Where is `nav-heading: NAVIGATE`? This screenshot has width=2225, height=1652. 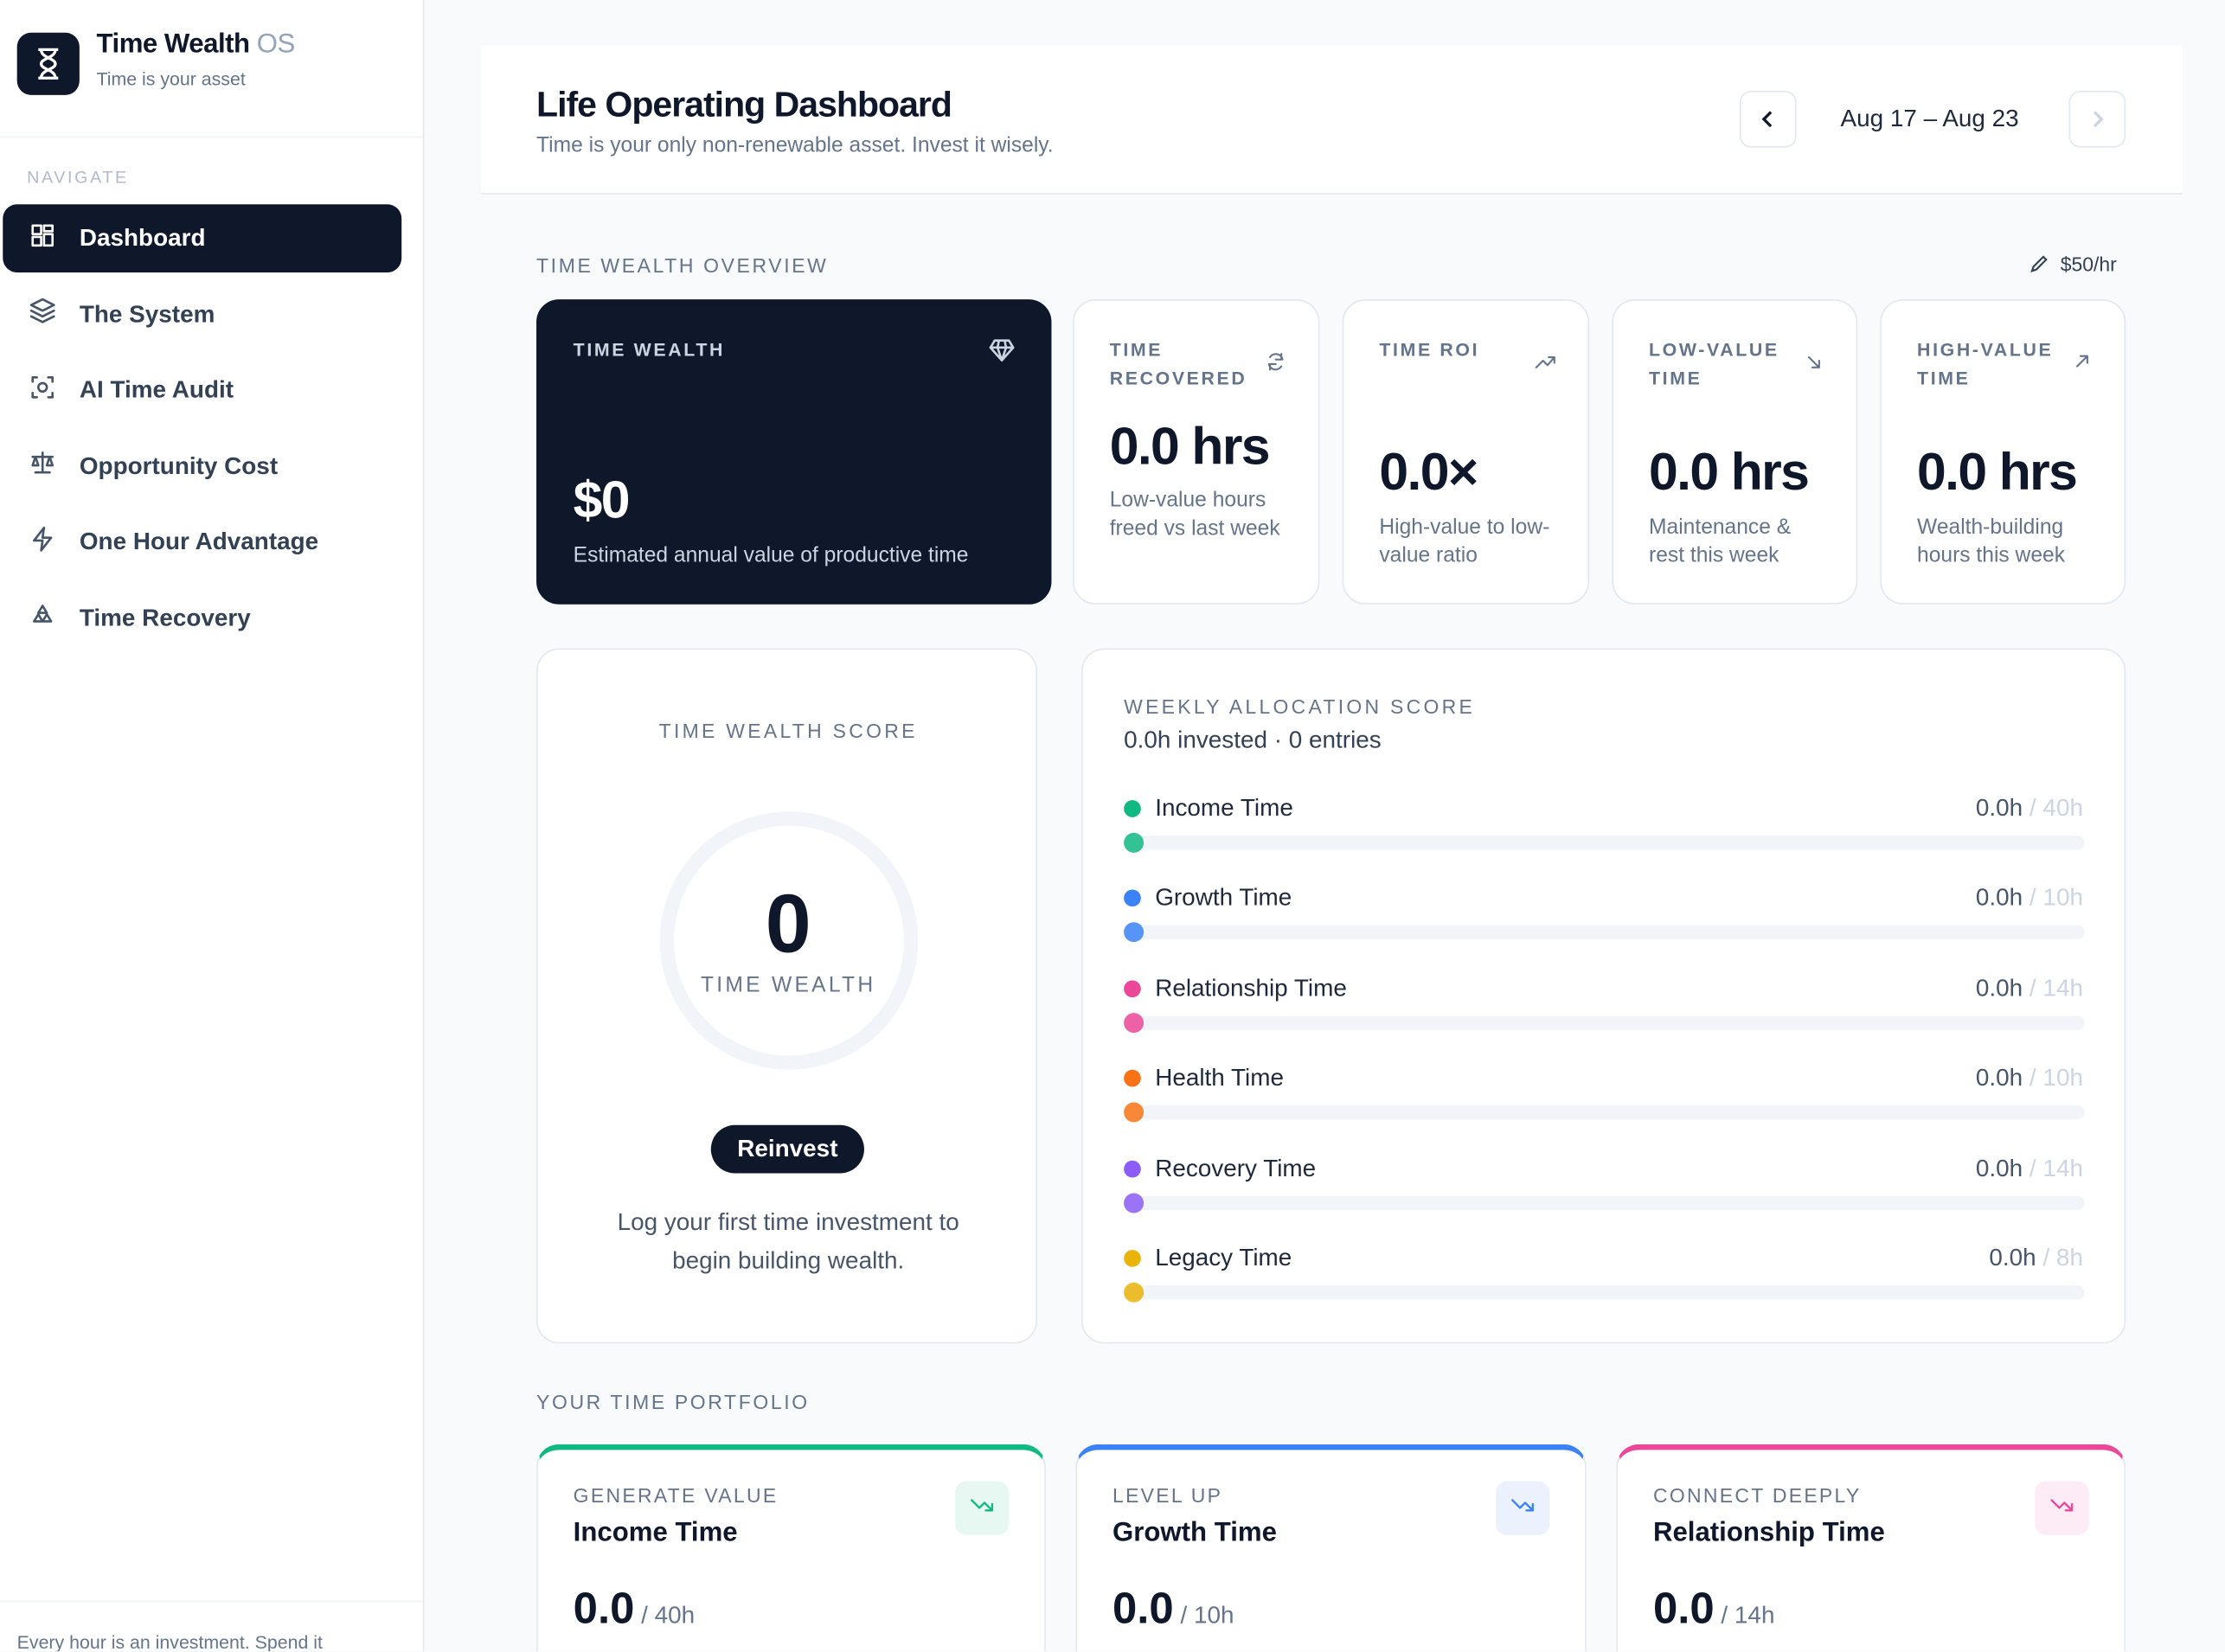
nav-heading: NAVIGATE is located at coordinates (78, 177).